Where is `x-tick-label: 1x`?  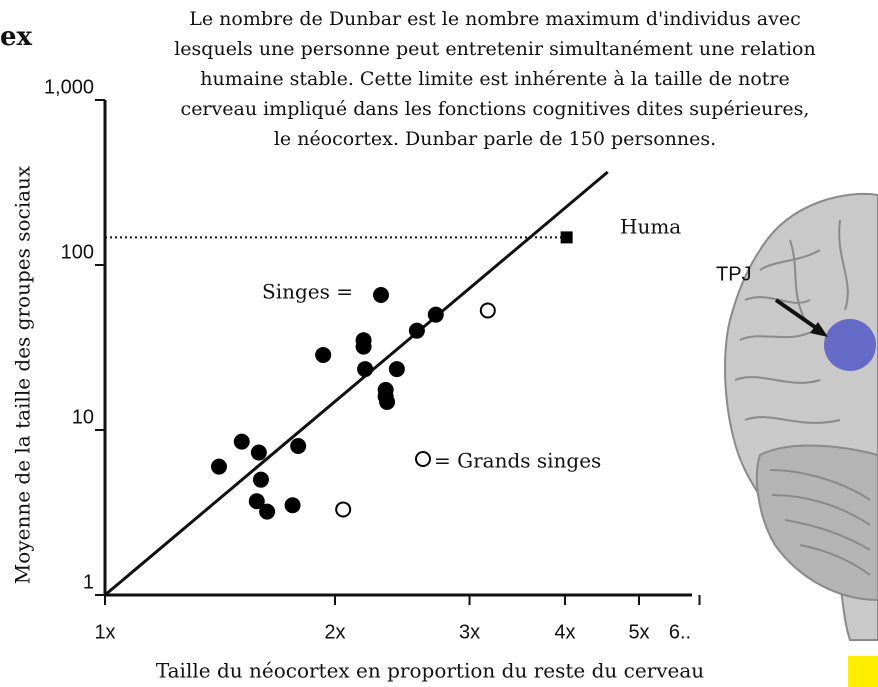 x-tick-label: 1x is located at coordinates (104, 632).